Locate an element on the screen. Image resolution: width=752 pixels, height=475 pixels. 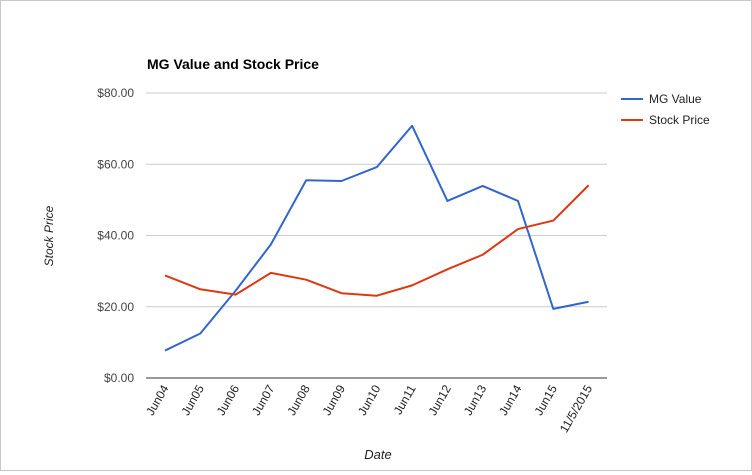
y-tick-label: $40.00 is located at coordinates (115, 236).